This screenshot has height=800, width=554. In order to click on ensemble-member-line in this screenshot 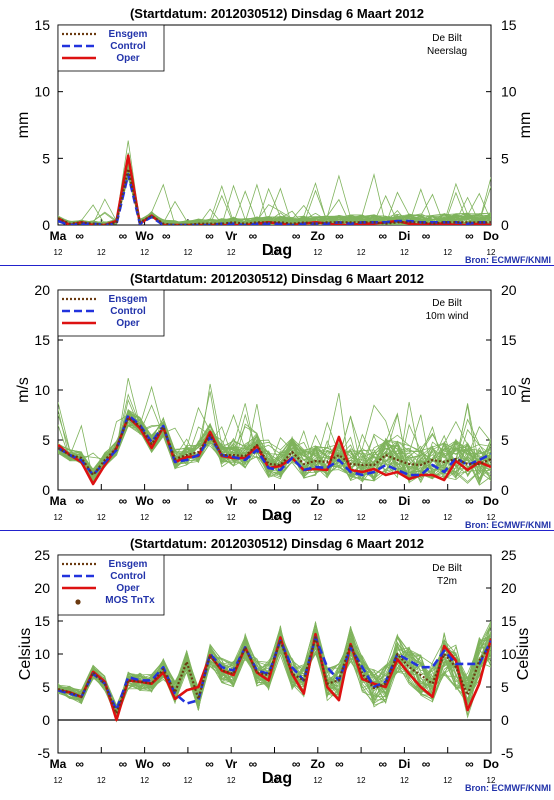, I will do `click(274, 674)`.